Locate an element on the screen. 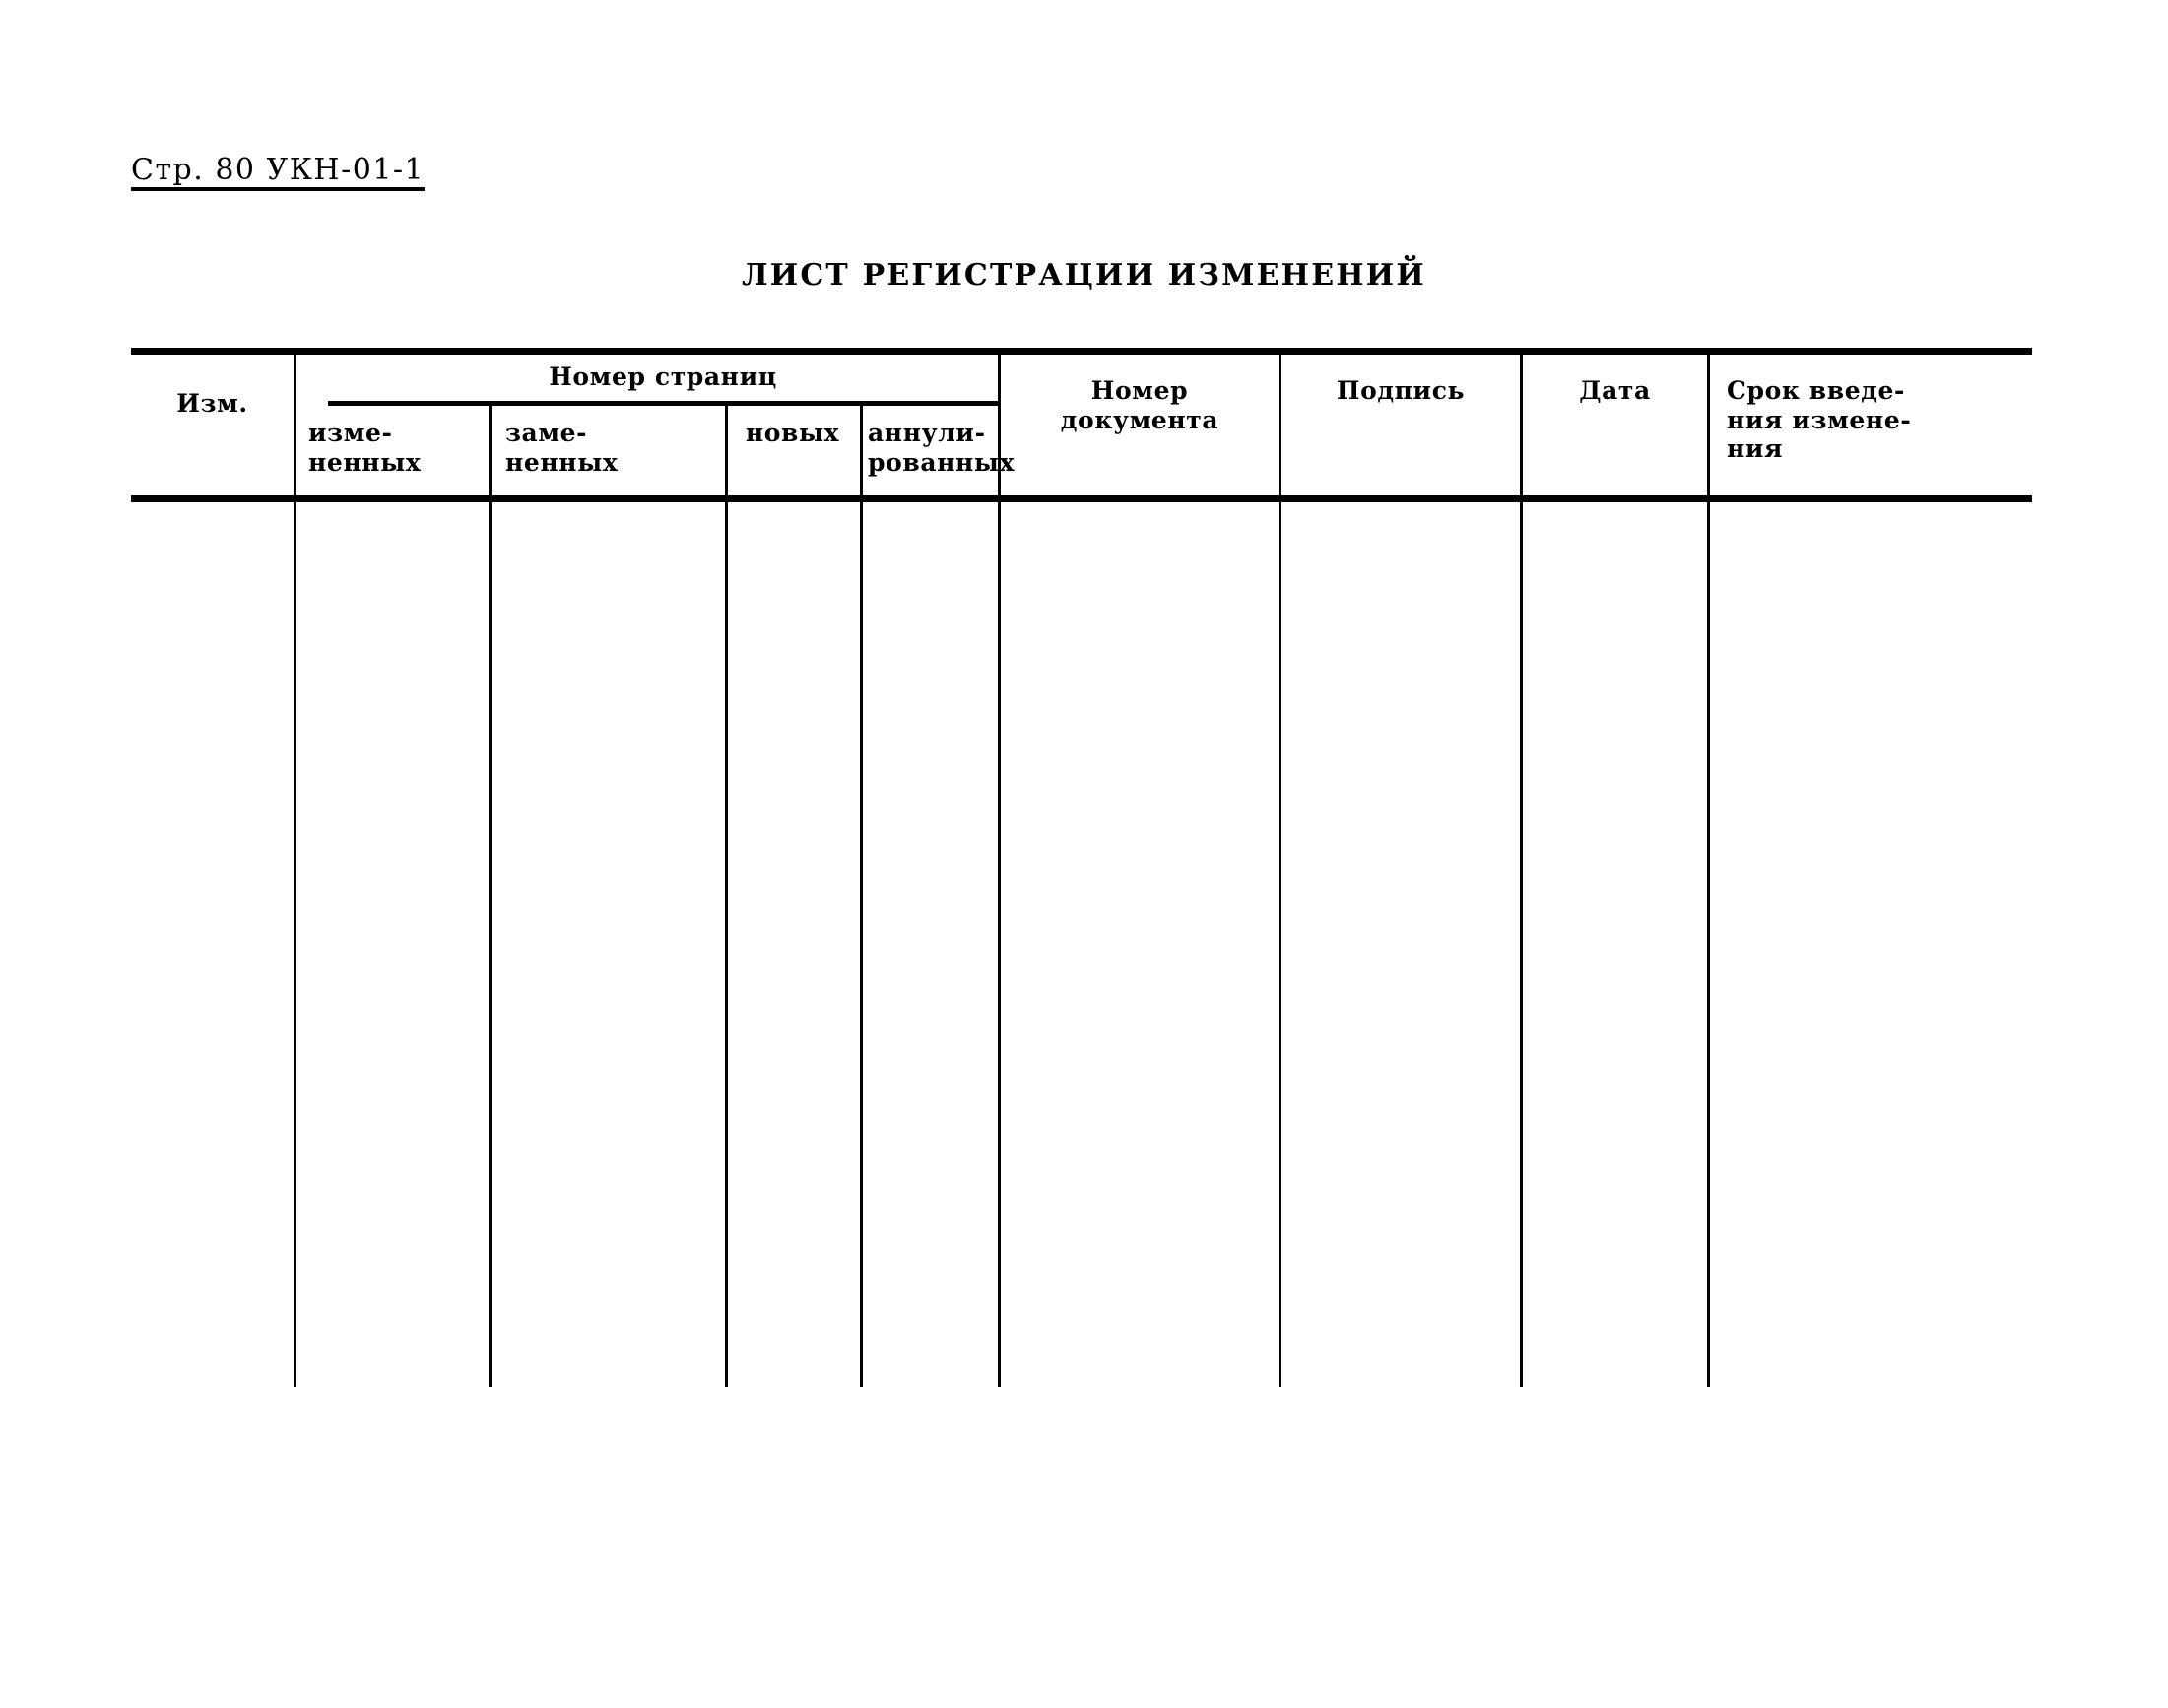  header-signature: Подпись is located at coordinates (1401, 390).